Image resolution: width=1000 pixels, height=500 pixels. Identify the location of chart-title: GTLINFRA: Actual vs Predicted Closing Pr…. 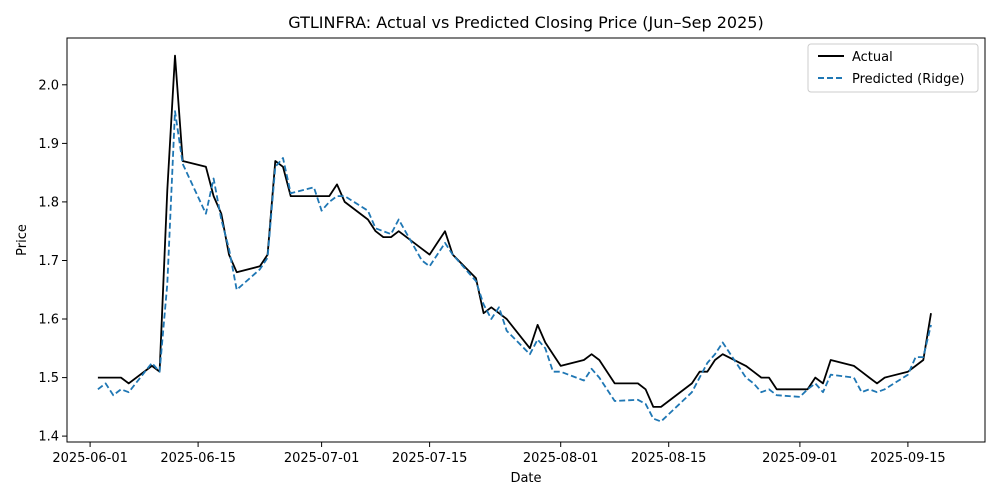
(525, 22).